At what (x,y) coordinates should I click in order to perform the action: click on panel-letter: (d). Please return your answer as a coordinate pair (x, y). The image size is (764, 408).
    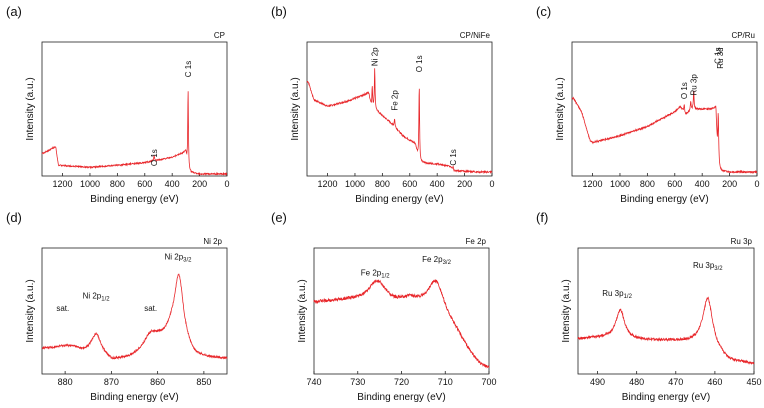
    Looking at the image, I should click on (14, 217).